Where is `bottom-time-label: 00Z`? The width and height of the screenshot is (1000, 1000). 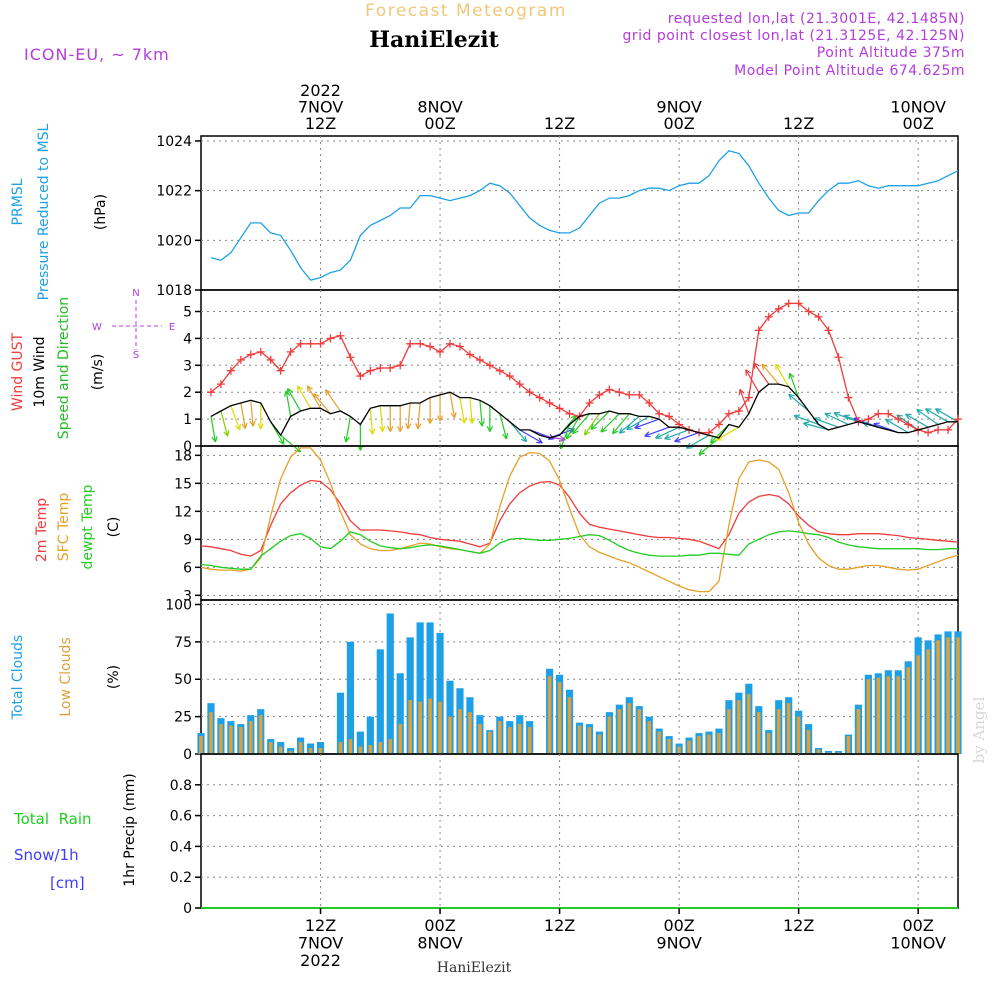
bottom-time-label: 00Z is located at coordinates (439, 925).